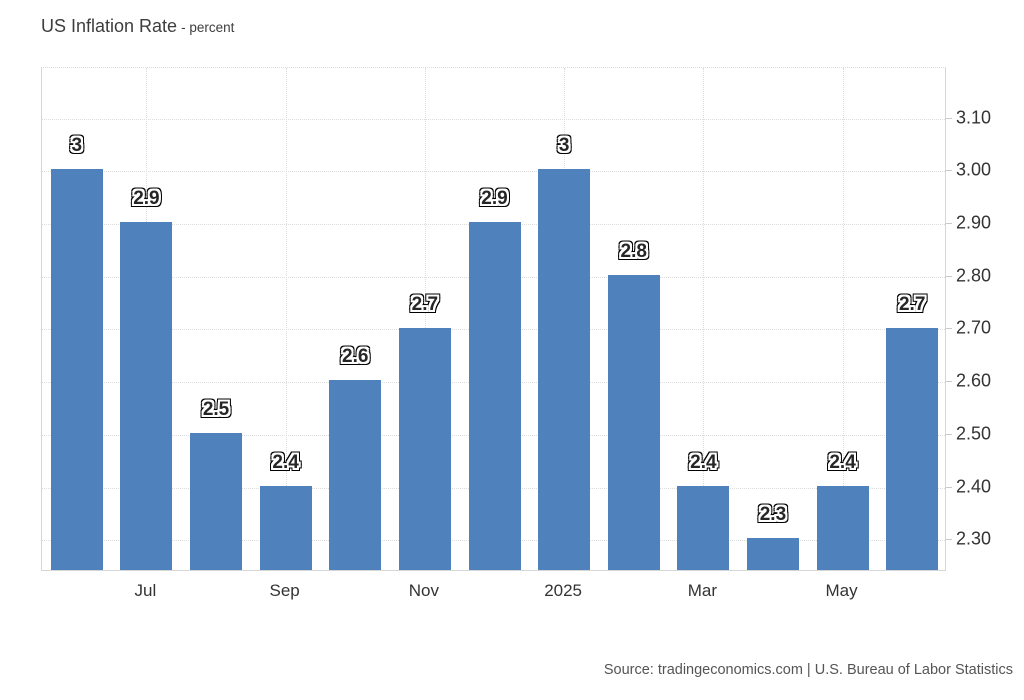  I want to click on y-tick-label: 3.00, so click(974, 169).